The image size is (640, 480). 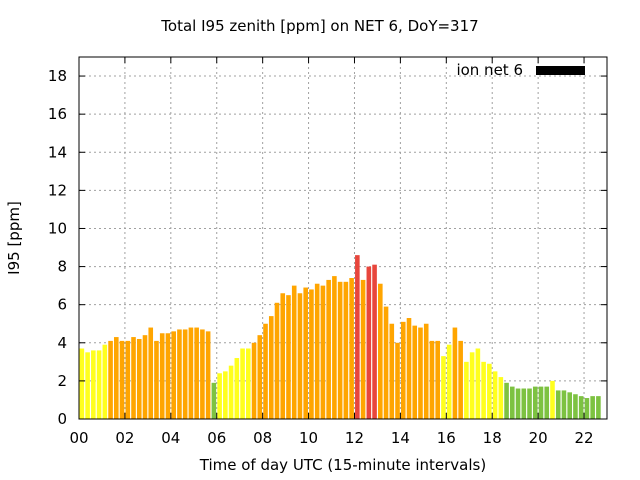 I want to click on y-axis-label: I95 [ppm], so click(x=14, y=238).